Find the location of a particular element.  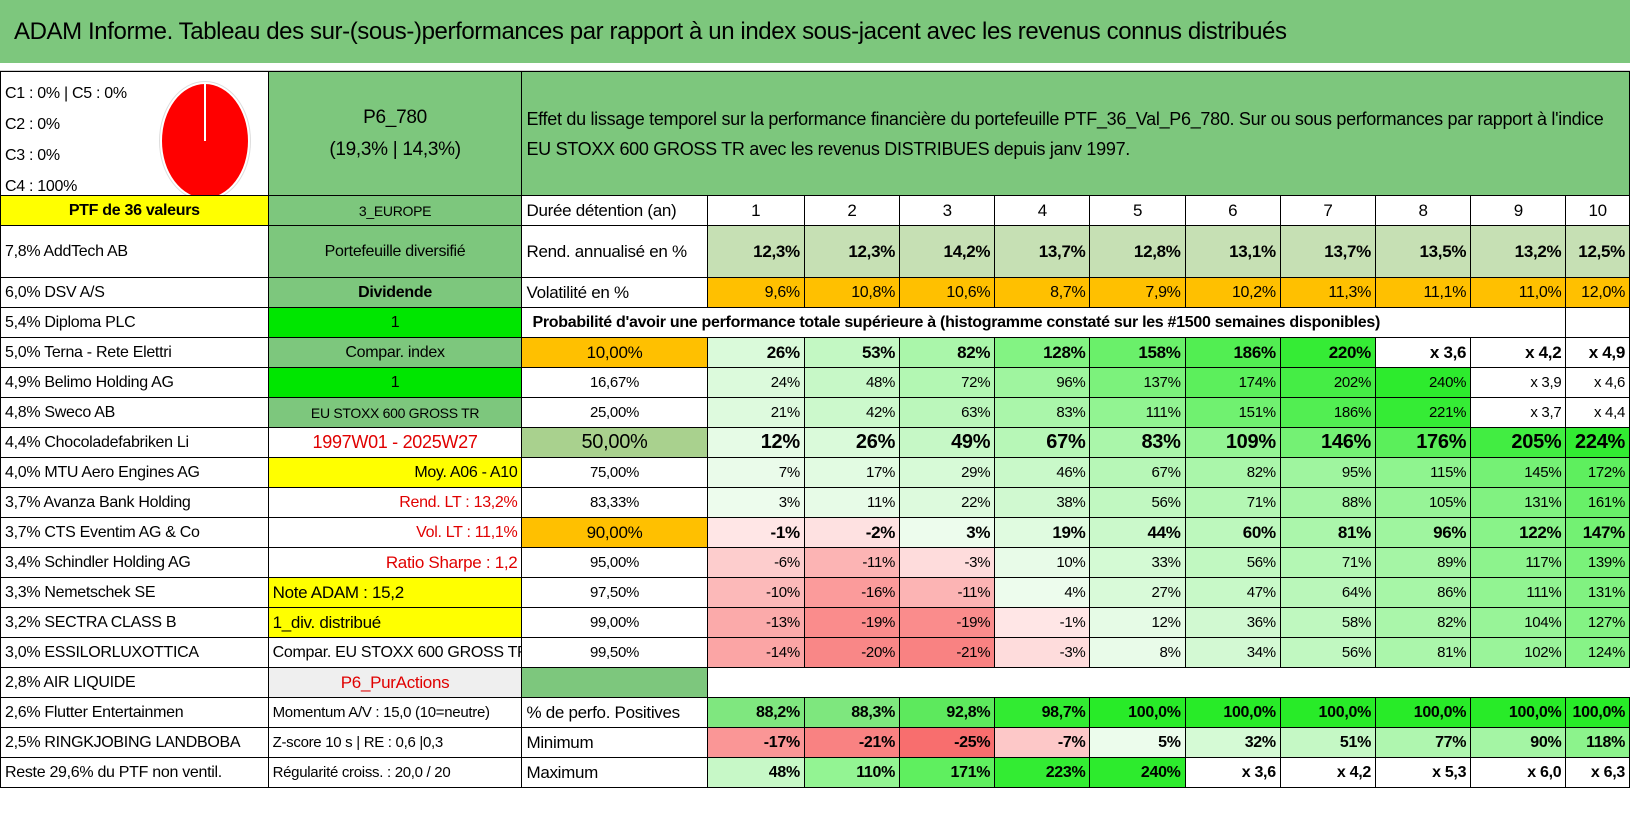

side-info: 1 is located at coordinates (395, 382).